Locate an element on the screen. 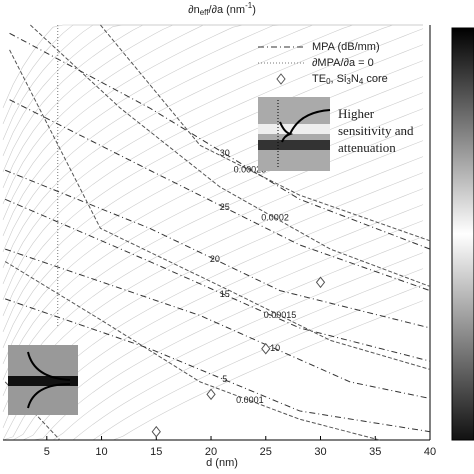 Image resolution: width=474 pixels, height=474 pixels. contour-label: 20 is located at coordinates (215, 259).